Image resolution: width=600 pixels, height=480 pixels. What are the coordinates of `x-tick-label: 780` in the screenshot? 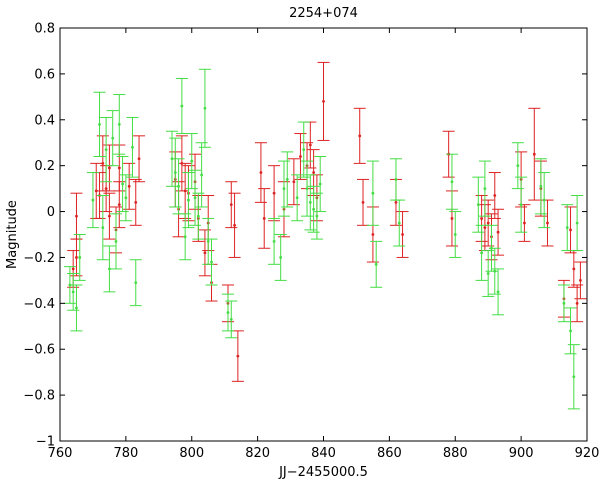 It's located at (125, 453).